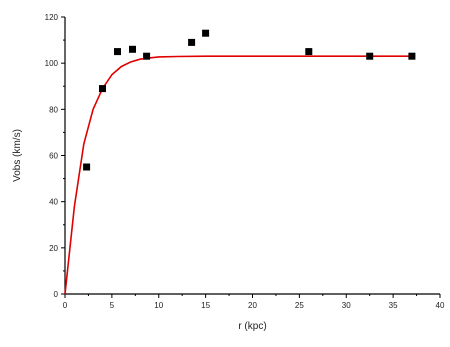 This screenshot has width=450, height=347. I want to click on y-tick-label: 60, so click(53, 156).